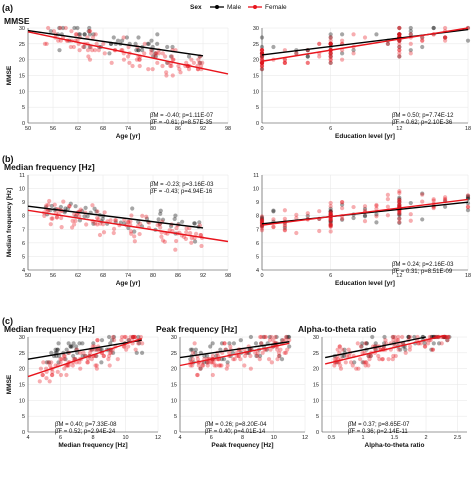  I want to click on stat-male: β̂M = -0.40; p=1.11E-07, so click(182, 116).